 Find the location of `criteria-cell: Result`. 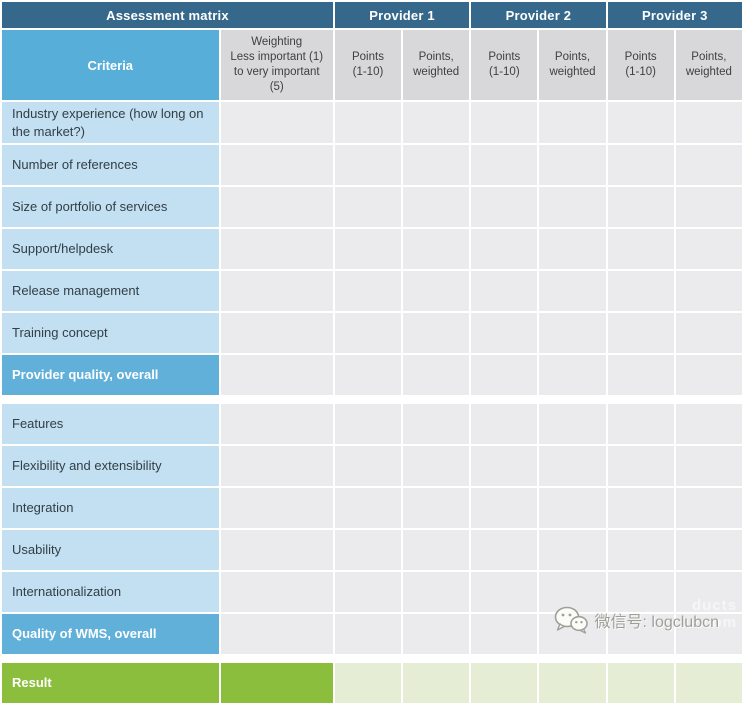

criteria-cell: Result is located at coordinates (110, 683).